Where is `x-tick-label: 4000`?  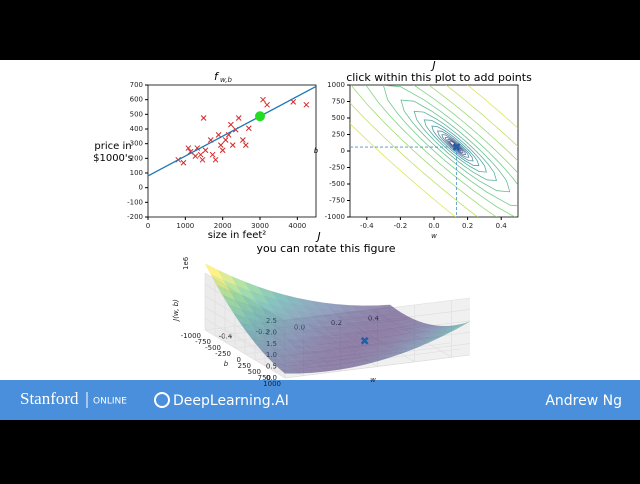 x-tick-label: 4000 is located at coordinates (297, 226).